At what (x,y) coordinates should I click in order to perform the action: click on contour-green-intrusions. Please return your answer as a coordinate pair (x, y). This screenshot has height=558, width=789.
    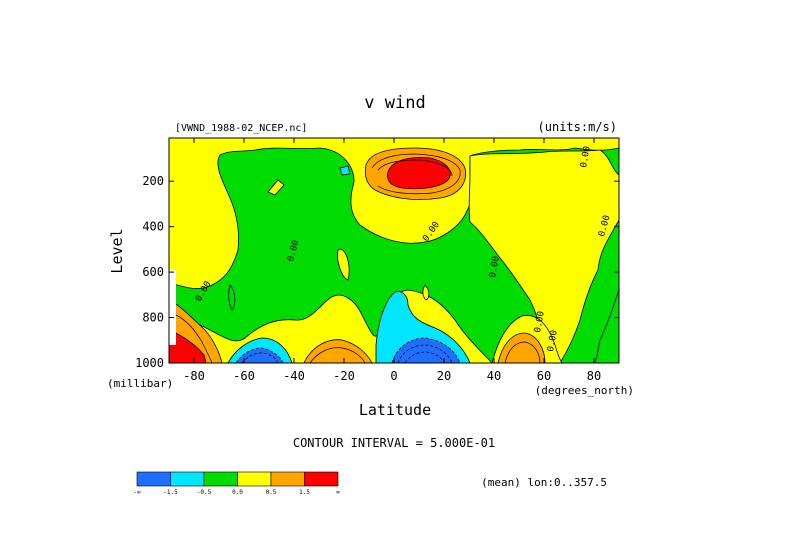
    Looking at the image, I should click on (423, 323).